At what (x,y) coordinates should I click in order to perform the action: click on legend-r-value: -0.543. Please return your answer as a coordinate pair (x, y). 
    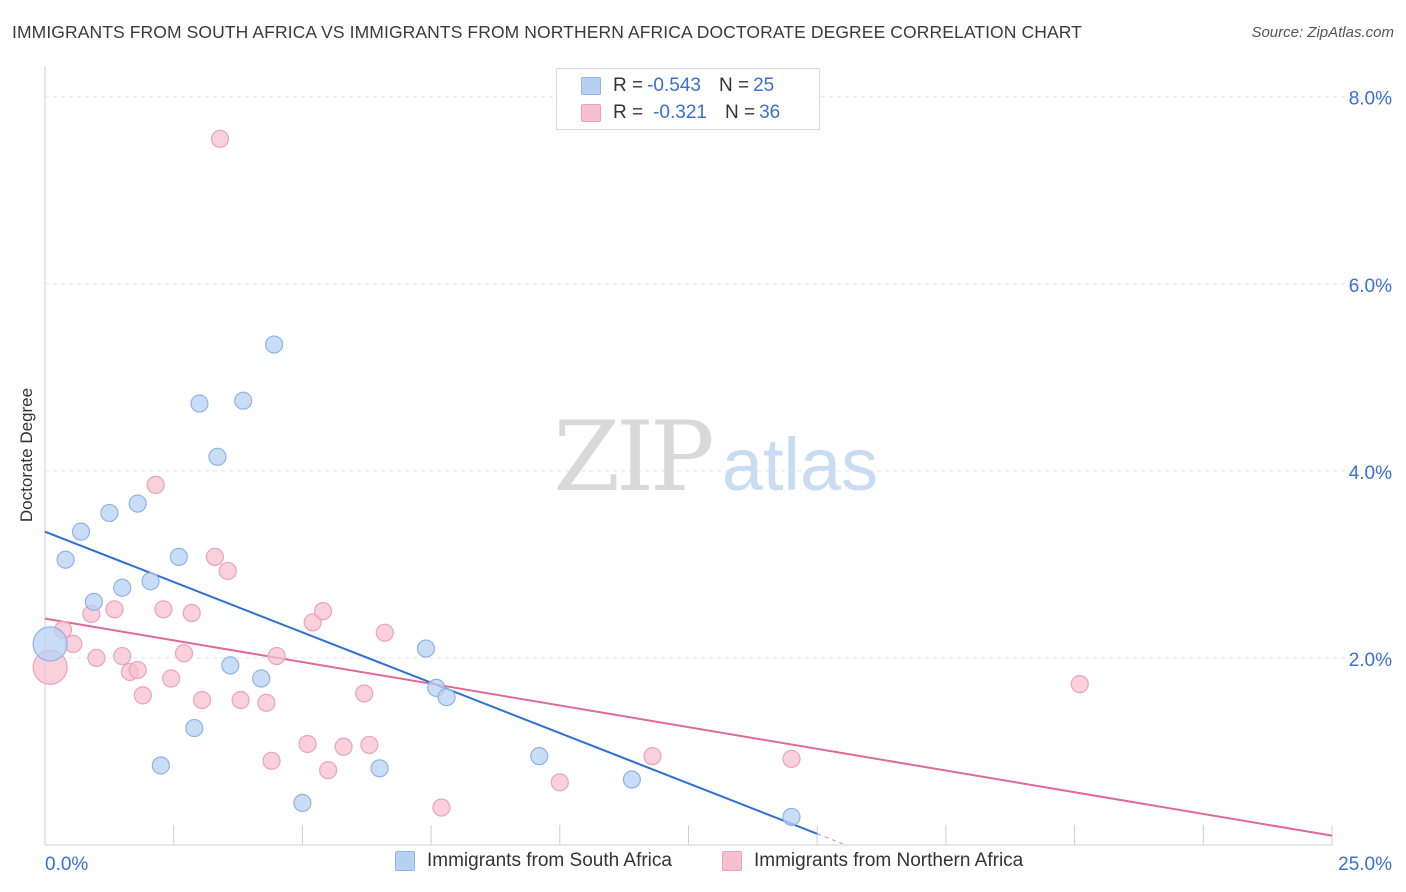
    Looking at the image, I should click on (674, 85).